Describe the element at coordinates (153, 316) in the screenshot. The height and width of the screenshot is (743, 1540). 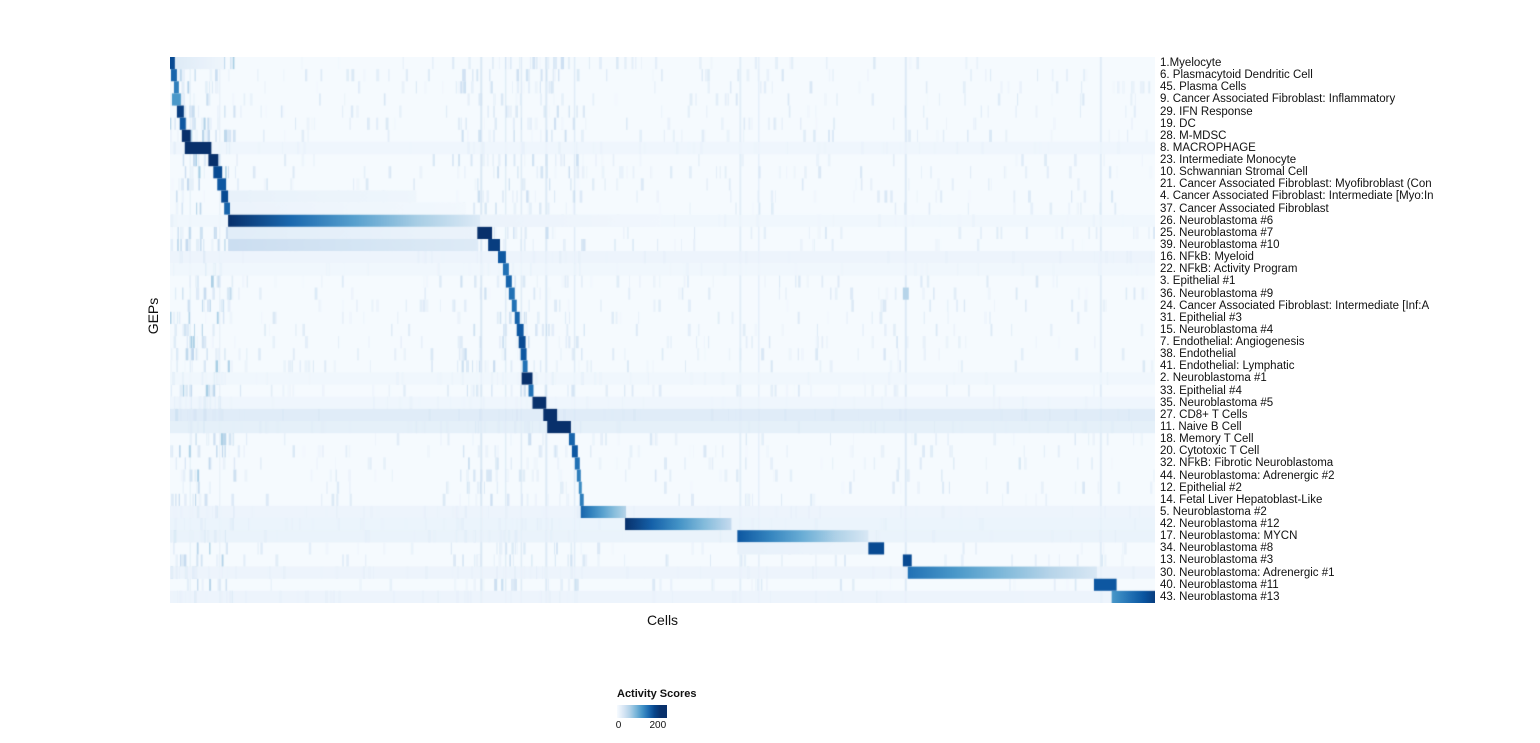
I see `y-axis-label: GEPs` at that location.